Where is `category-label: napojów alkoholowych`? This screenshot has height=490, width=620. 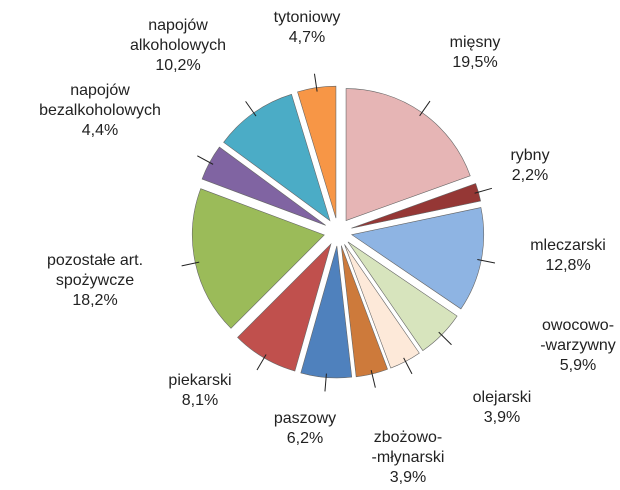 category-label: napojów alkoholowych is located at coordinates (178, 35).